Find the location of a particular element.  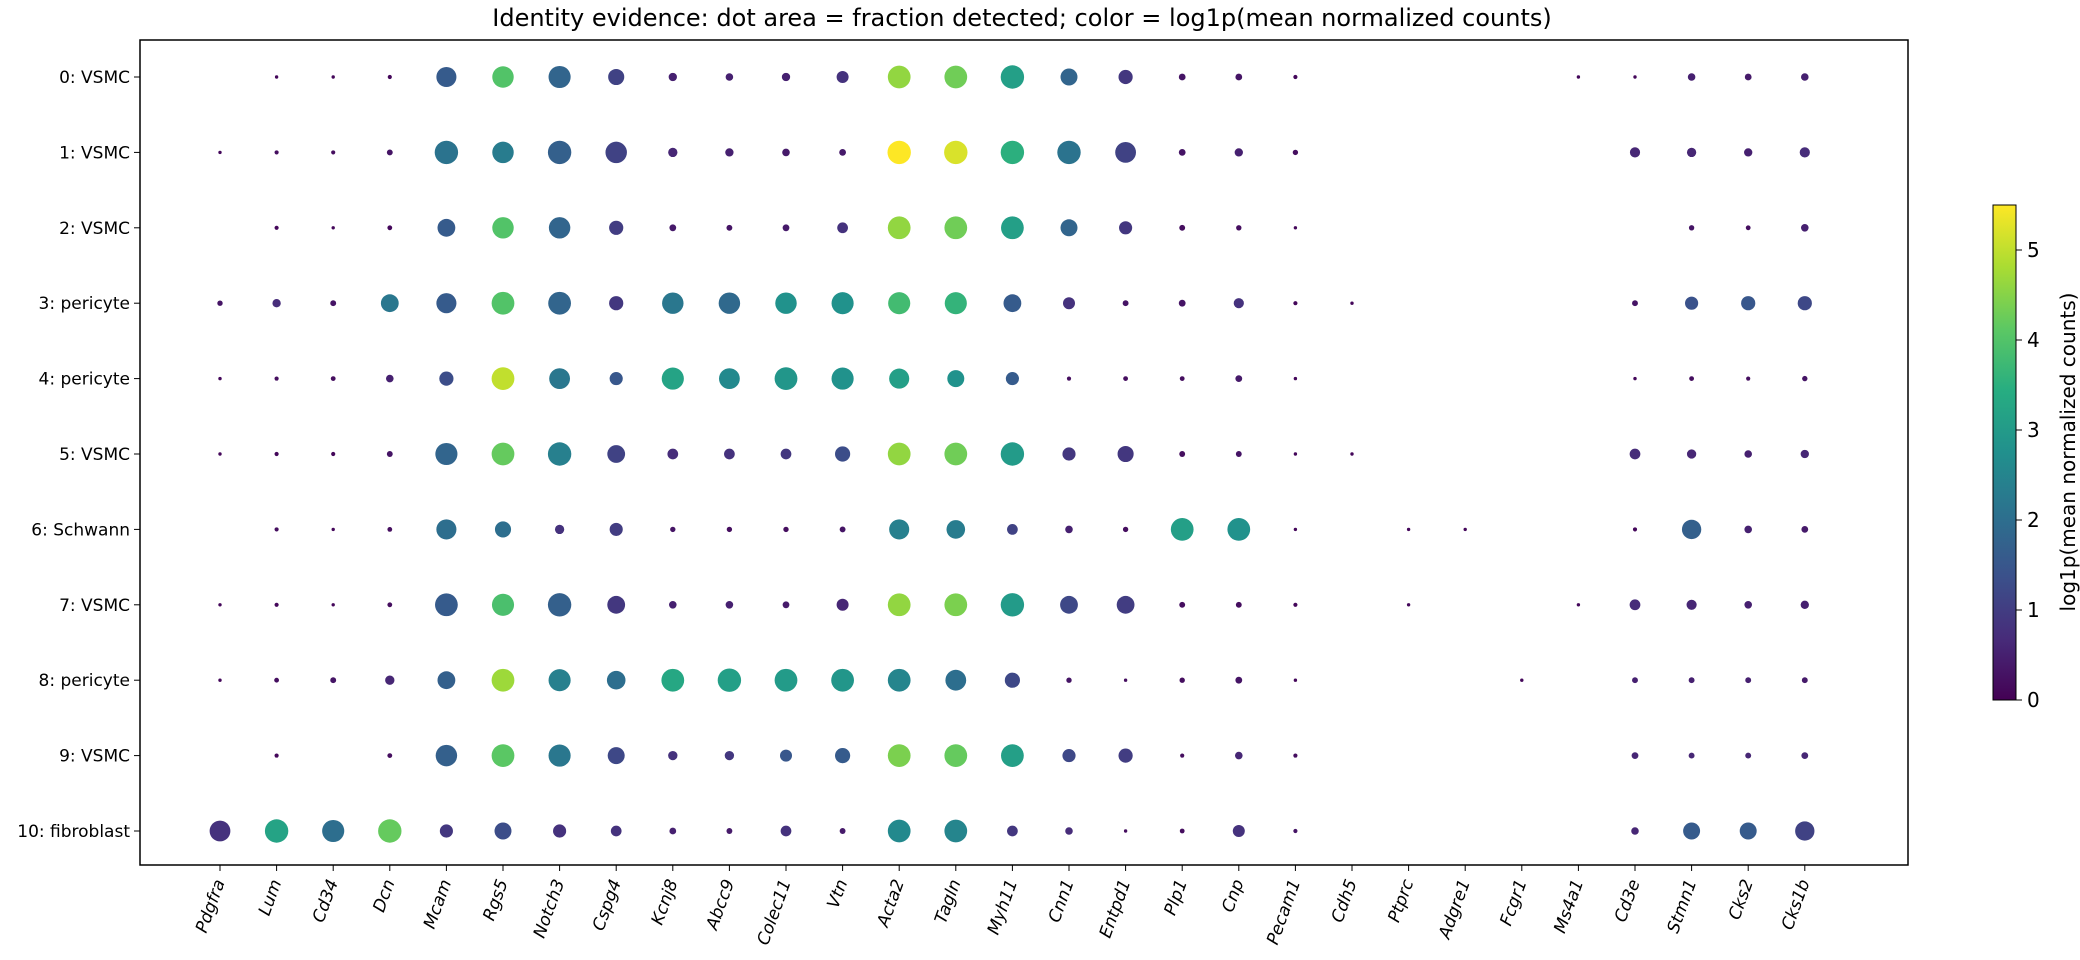

column-label: Notch3 is located at coordinates (550, 909).